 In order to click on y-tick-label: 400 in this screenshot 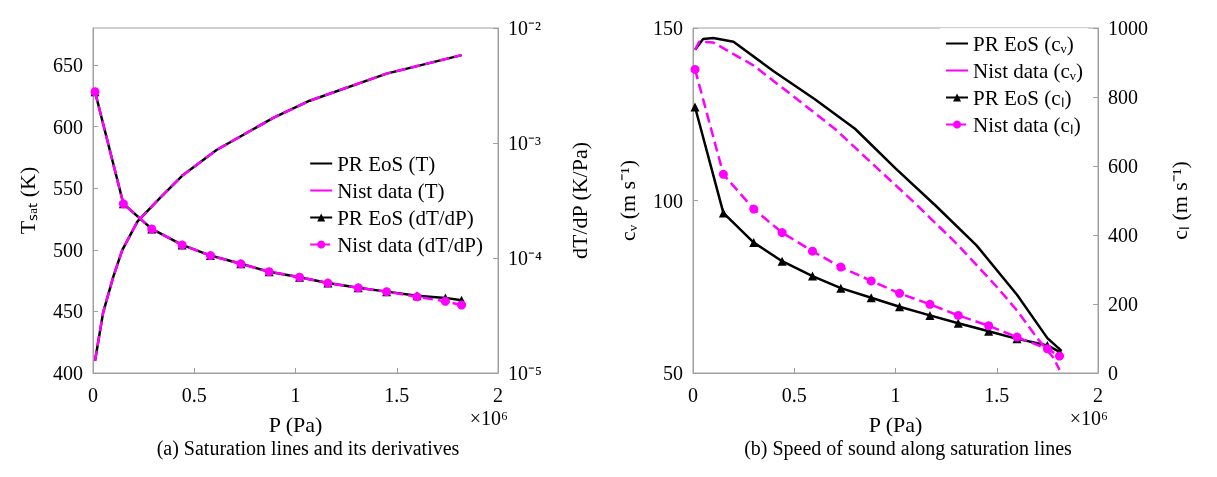, I will do `click(68, 373)`.